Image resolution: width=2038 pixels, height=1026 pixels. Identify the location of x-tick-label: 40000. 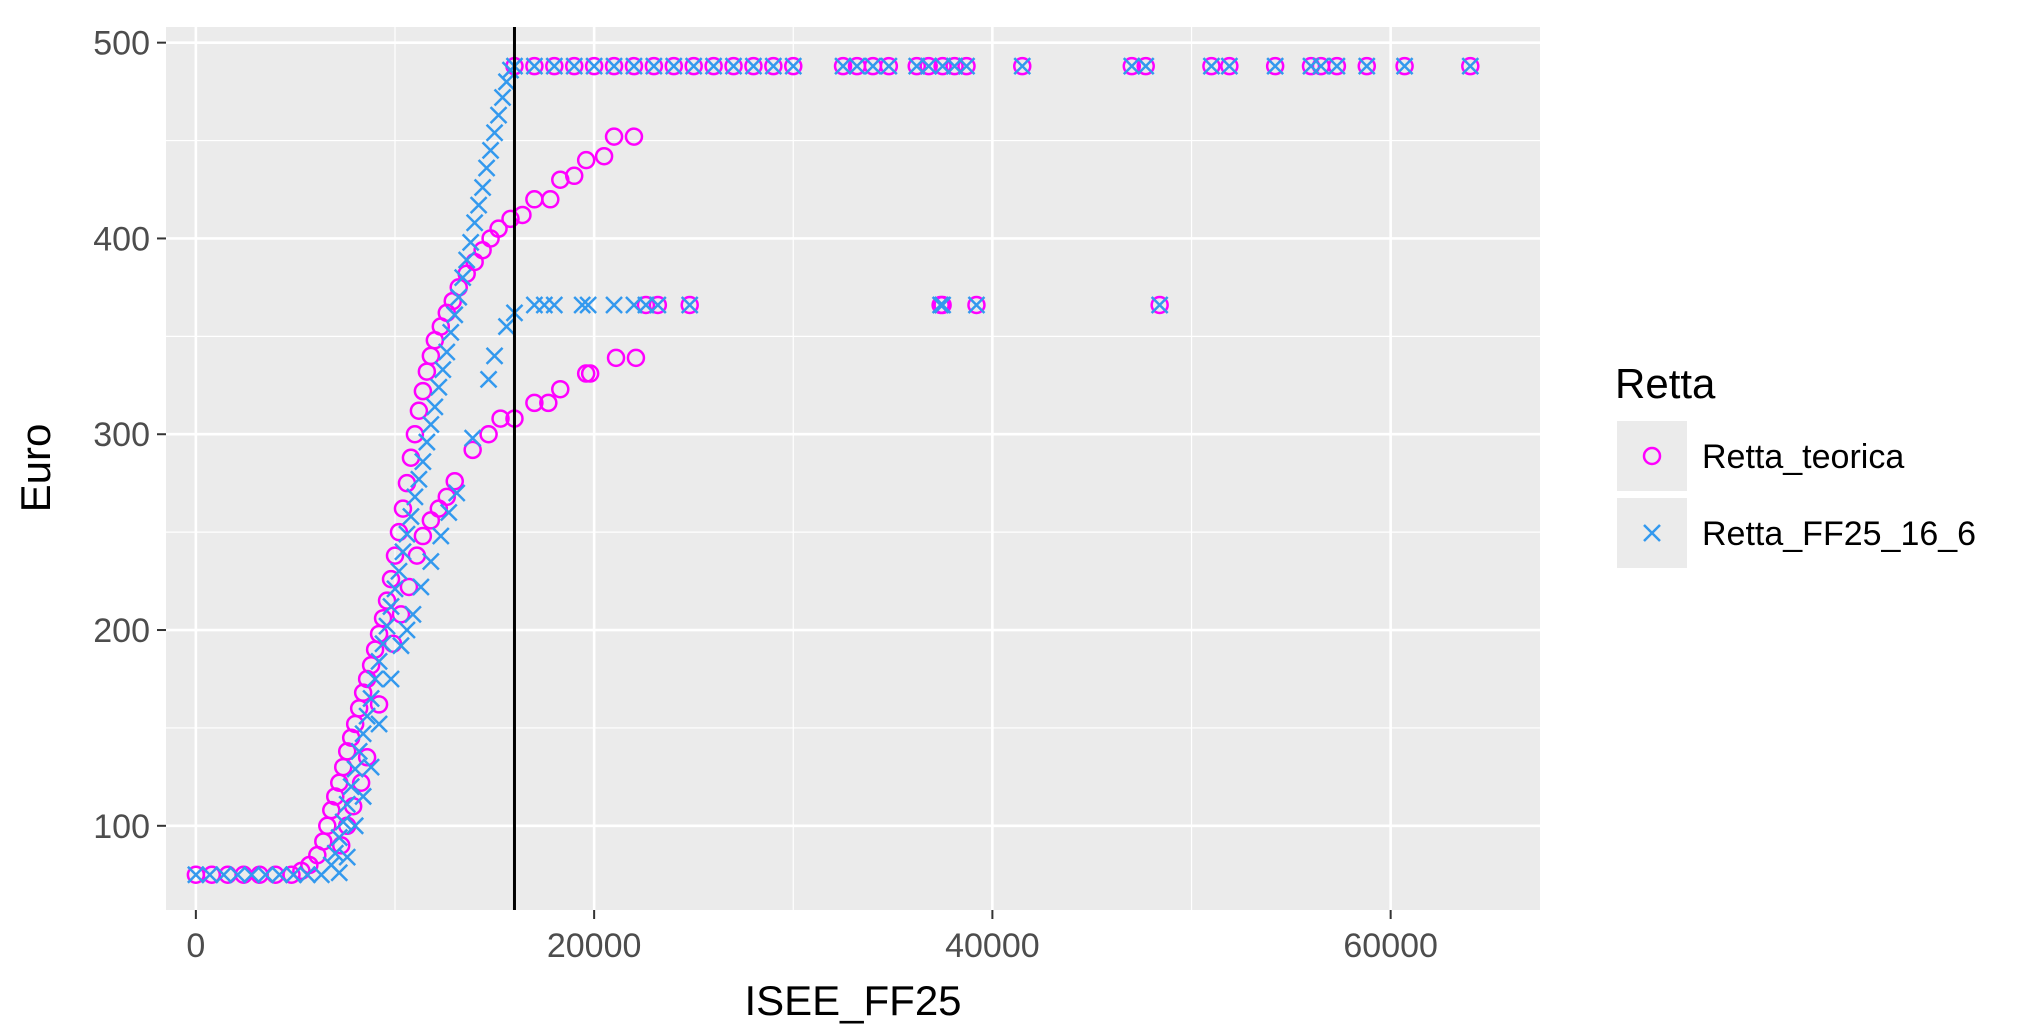
(992, 946).